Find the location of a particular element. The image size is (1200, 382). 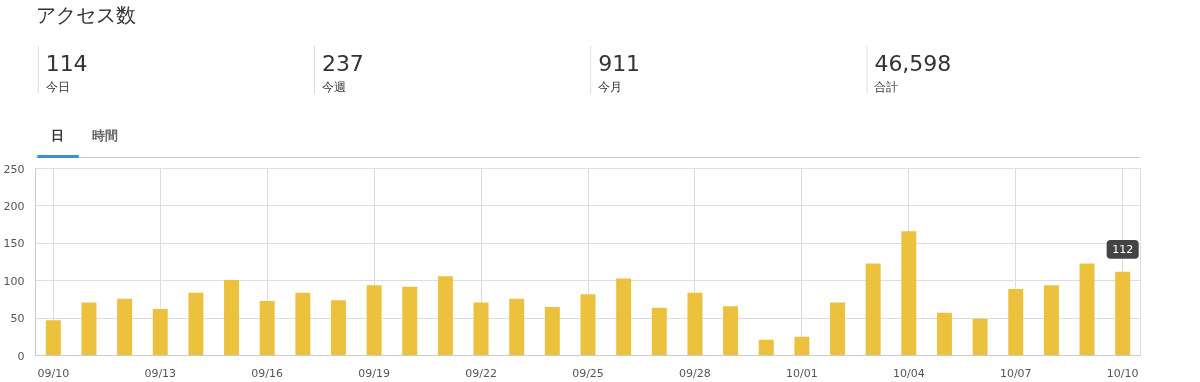

y-tick-label: 250 is located at coordinates (14, 169).